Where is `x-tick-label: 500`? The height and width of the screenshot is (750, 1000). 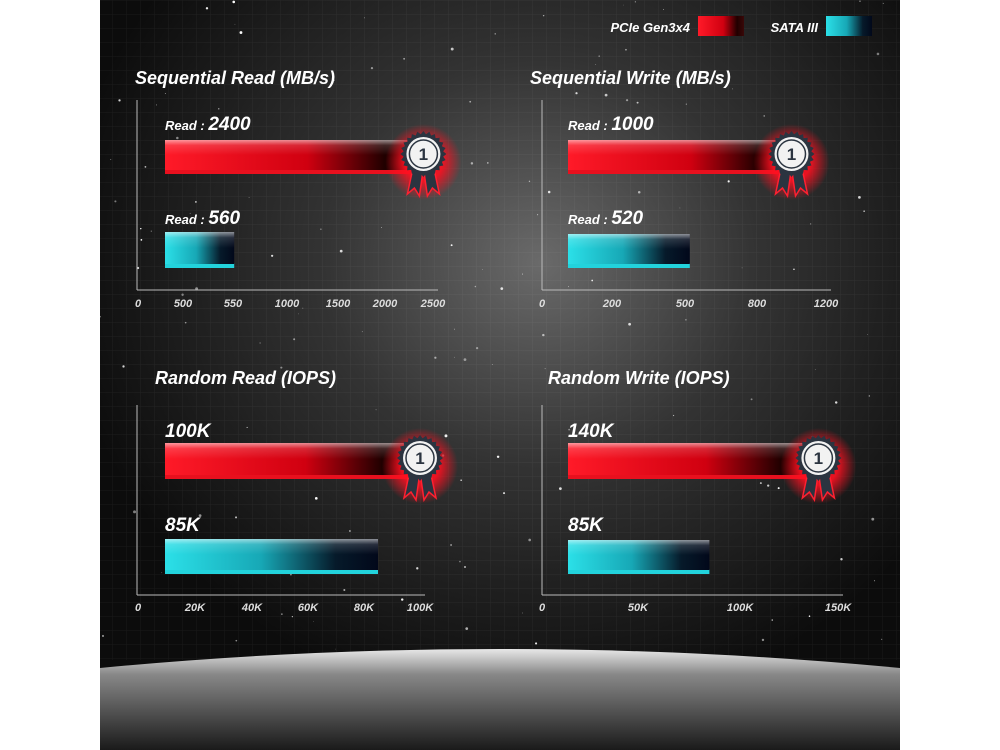 x-tick-label: 500 is located at coordinates (685, 304).